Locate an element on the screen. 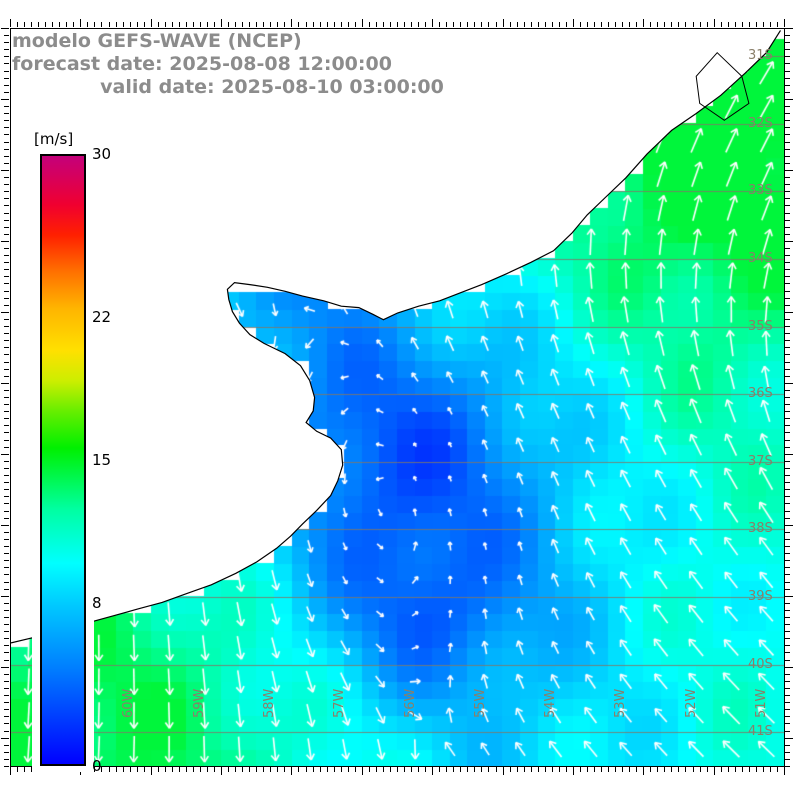  longitude-tick-label: 51W is located at coordinates (761, 703).